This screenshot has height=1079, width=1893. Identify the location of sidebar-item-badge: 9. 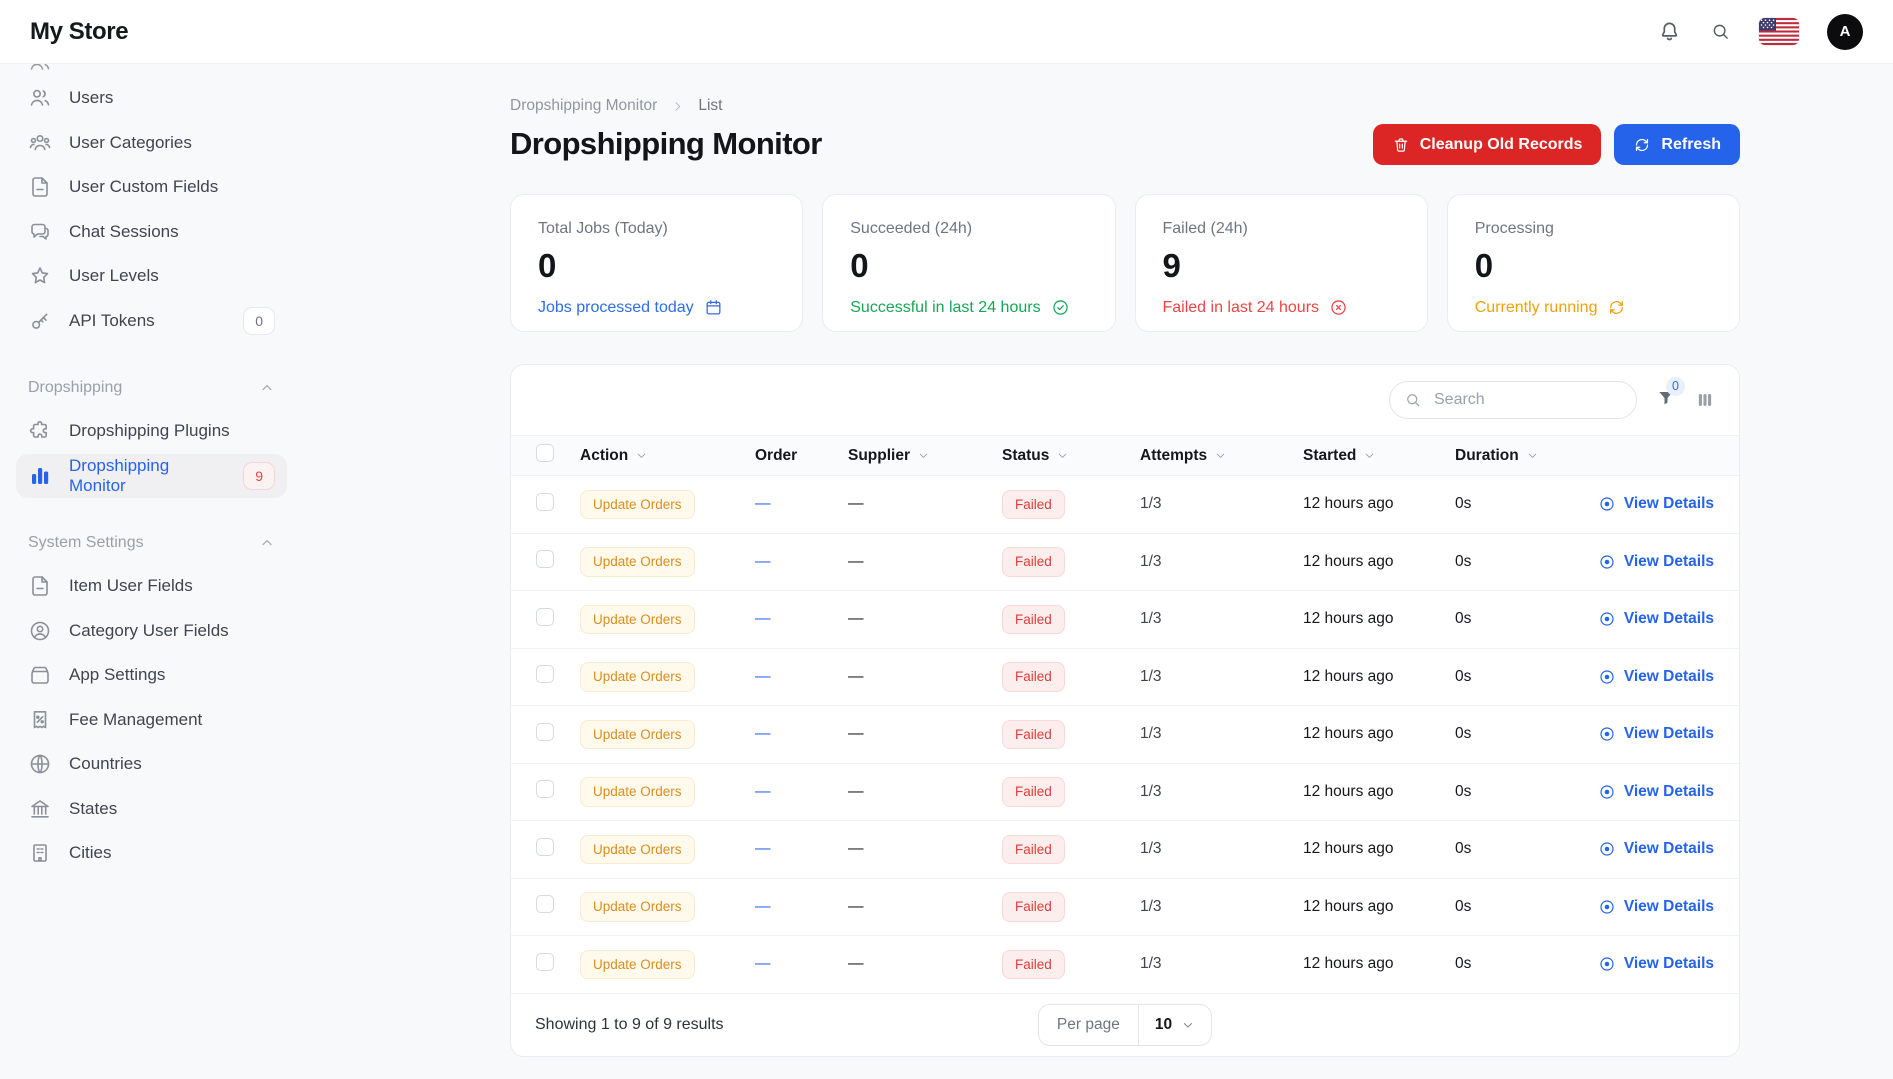
(259, 475).